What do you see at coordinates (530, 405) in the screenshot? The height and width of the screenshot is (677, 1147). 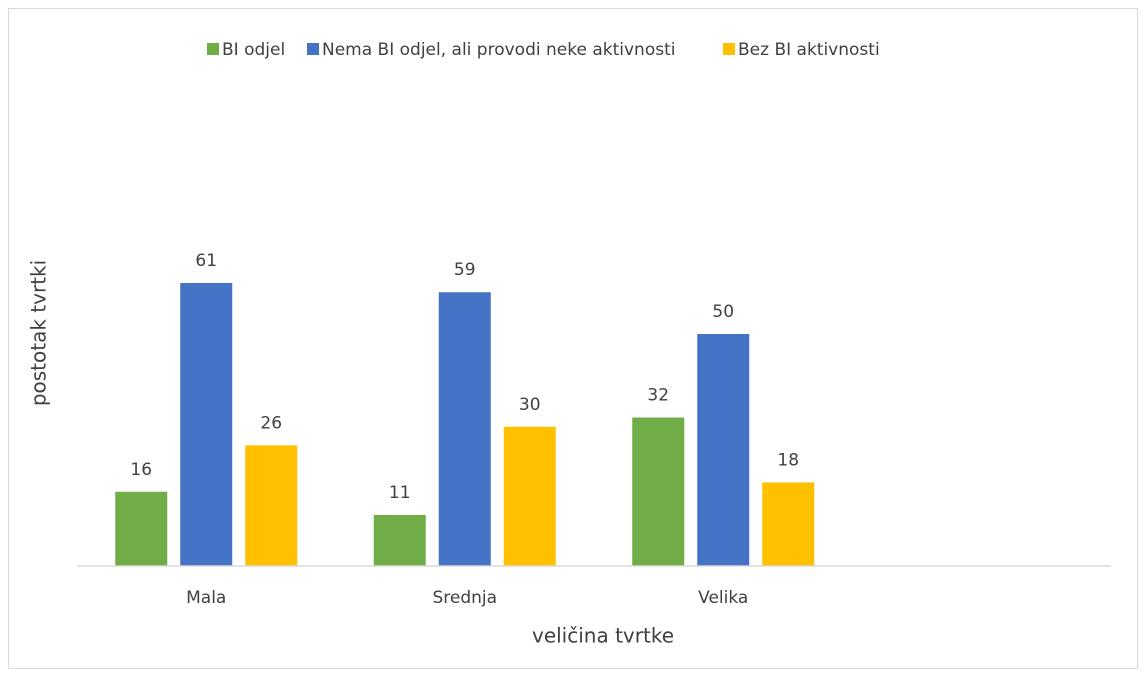 I see `data-label: 30` at bounding box center [530, 405].